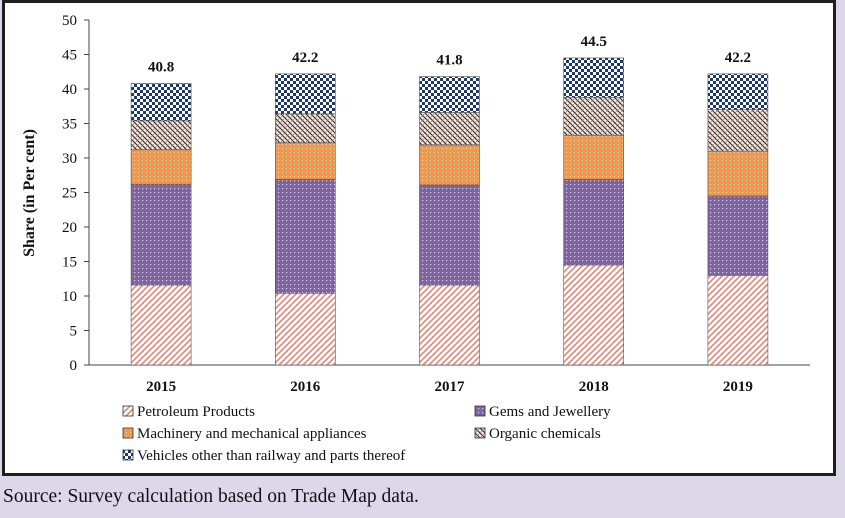  I want to click on x-tick-label-2015: 2015, so click(161, 387).